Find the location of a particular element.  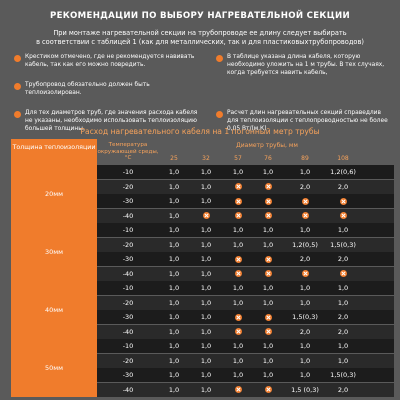

diameter-32: 32 is located at coordinates (206, 158).